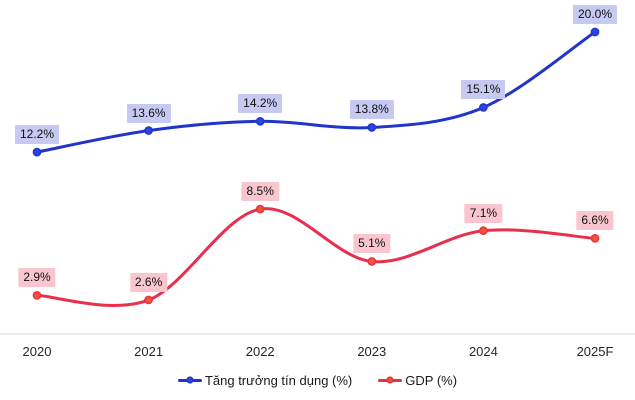 This screenshot has height=400, width=635. I want to click on data-point-credit-growth-2023, so click(372, 127).